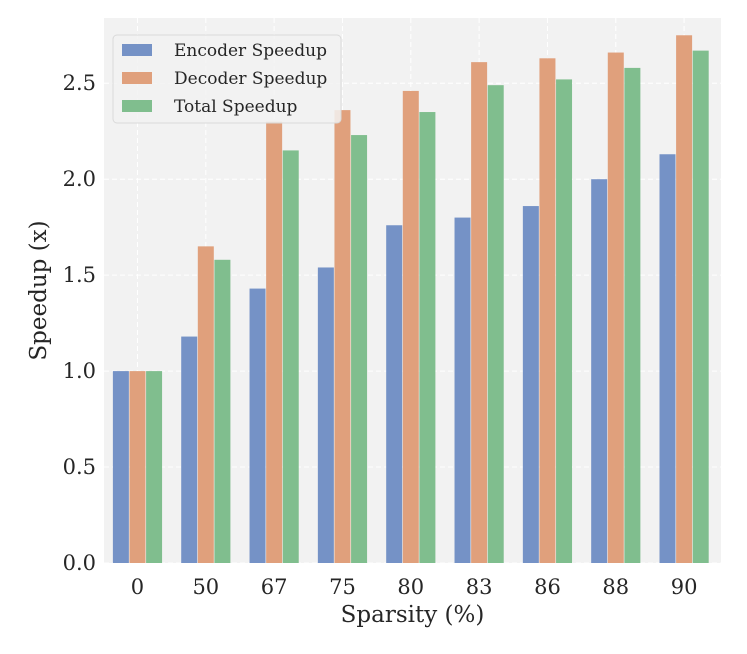 The width and height of the screenshot is (747, 654). Describe the element at coordinates (79, 275) in the screenshot. I see `y-tick-label: 1.5` at that location.